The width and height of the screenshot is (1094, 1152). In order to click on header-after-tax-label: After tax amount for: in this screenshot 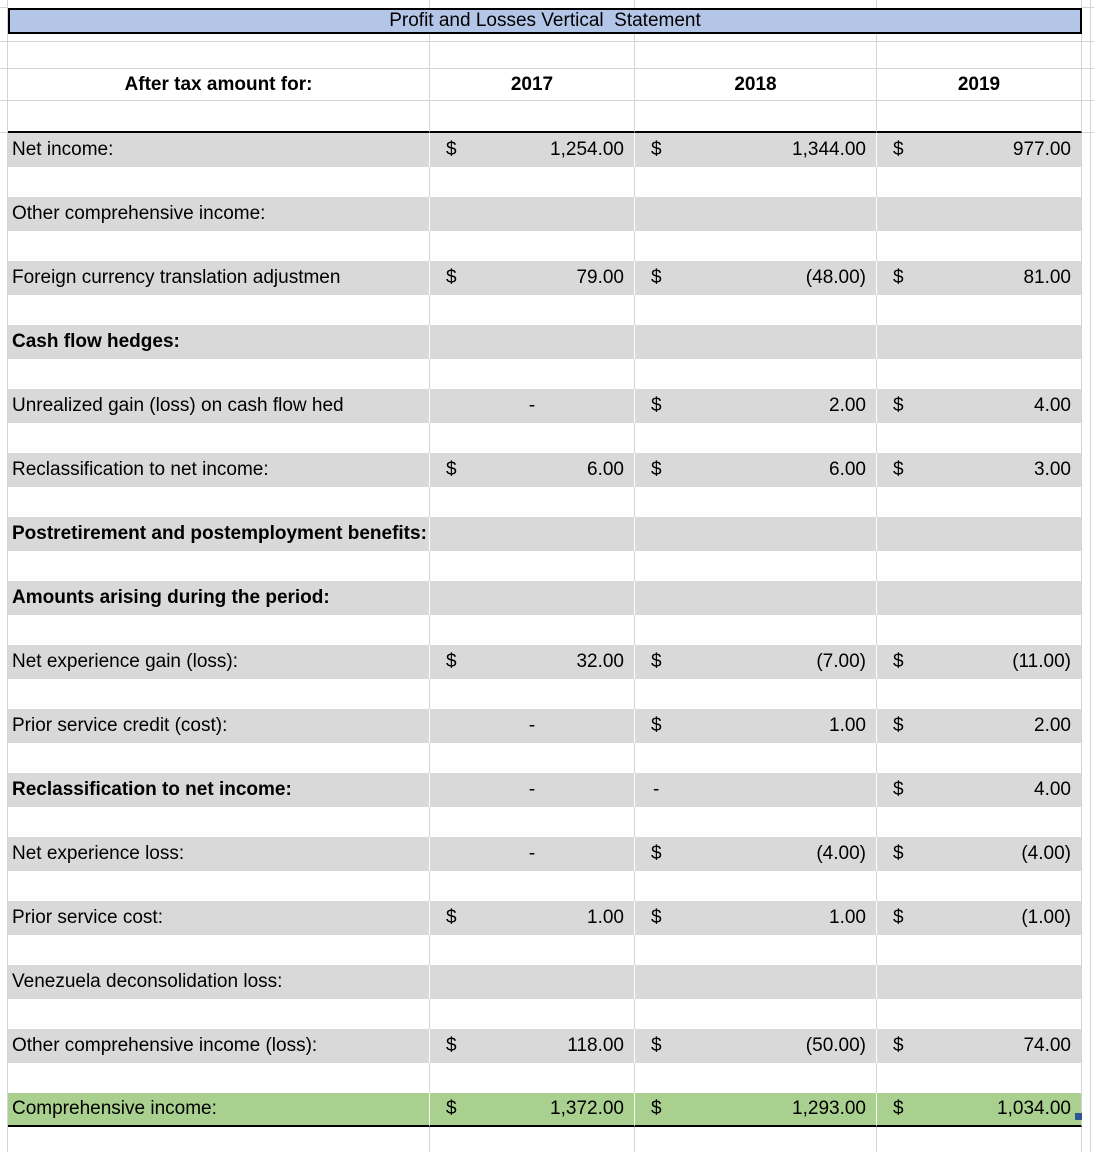, I will do `click(219, 85)`.